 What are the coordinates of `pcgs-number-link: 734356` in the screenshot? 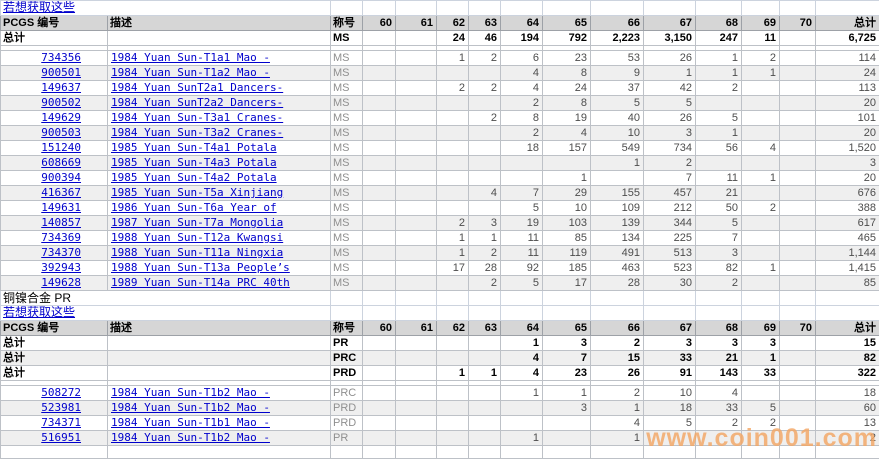 It's located at (61, 58).